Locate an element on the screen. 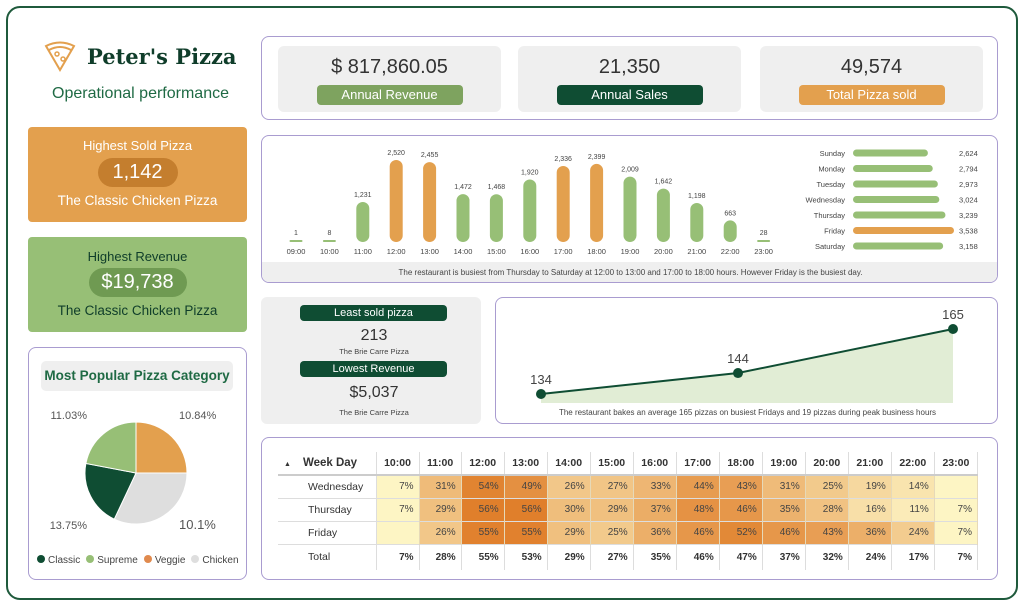 The width and height of the screenshot is (1024, 606). lowest-revenue-label: Lowest Revenue is located at coordinates (373, 369).